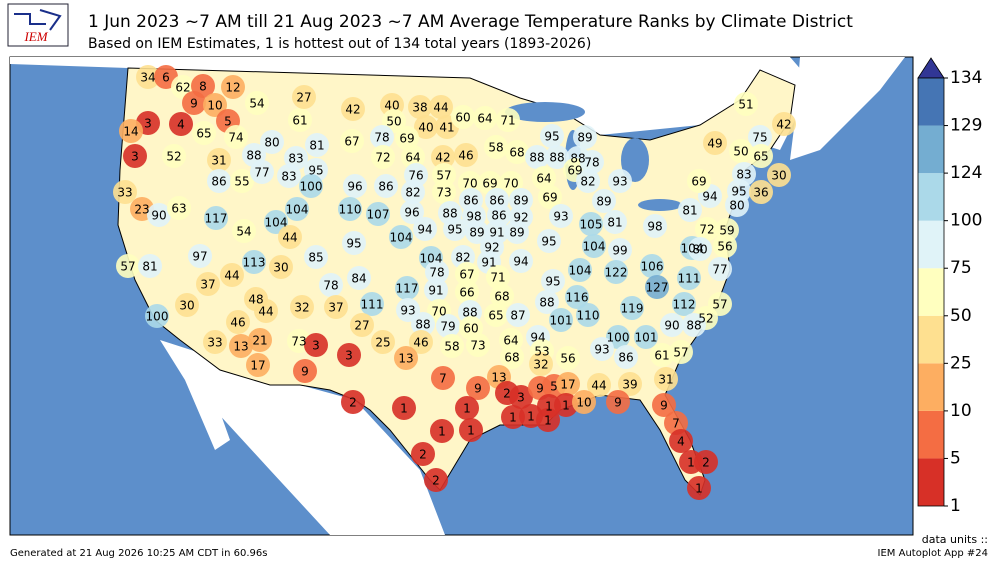 This screenshot has height=562, width=1000. Describe the element at coordinates (714, 144) in the screenshot. I see `district-rank: 49` at that location.